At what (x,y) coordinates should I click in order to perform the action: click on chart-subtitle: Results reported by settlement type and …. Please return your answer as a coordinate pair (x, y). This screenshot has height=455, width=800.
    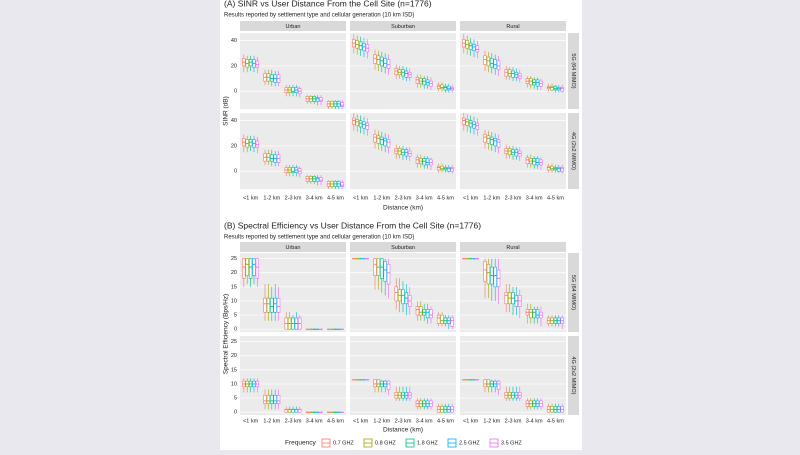
    Looking at the image, I should click on (319, 238).